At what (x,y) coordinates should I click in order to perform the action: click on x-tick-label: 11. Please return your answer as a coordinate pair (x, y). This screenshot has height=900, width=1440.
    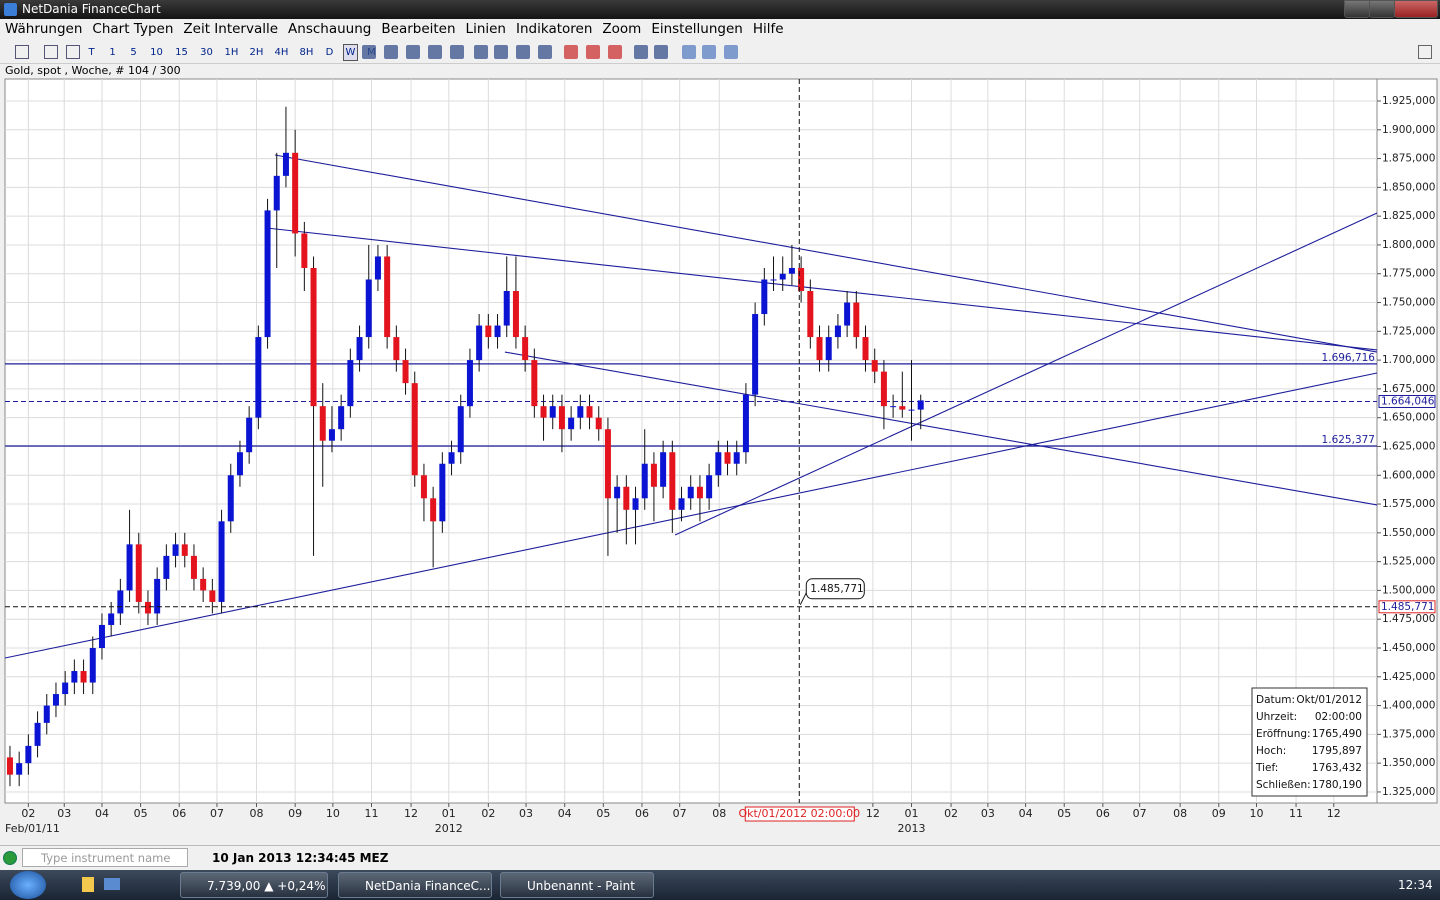
    Looking at the image, I should click on (1296, 813).